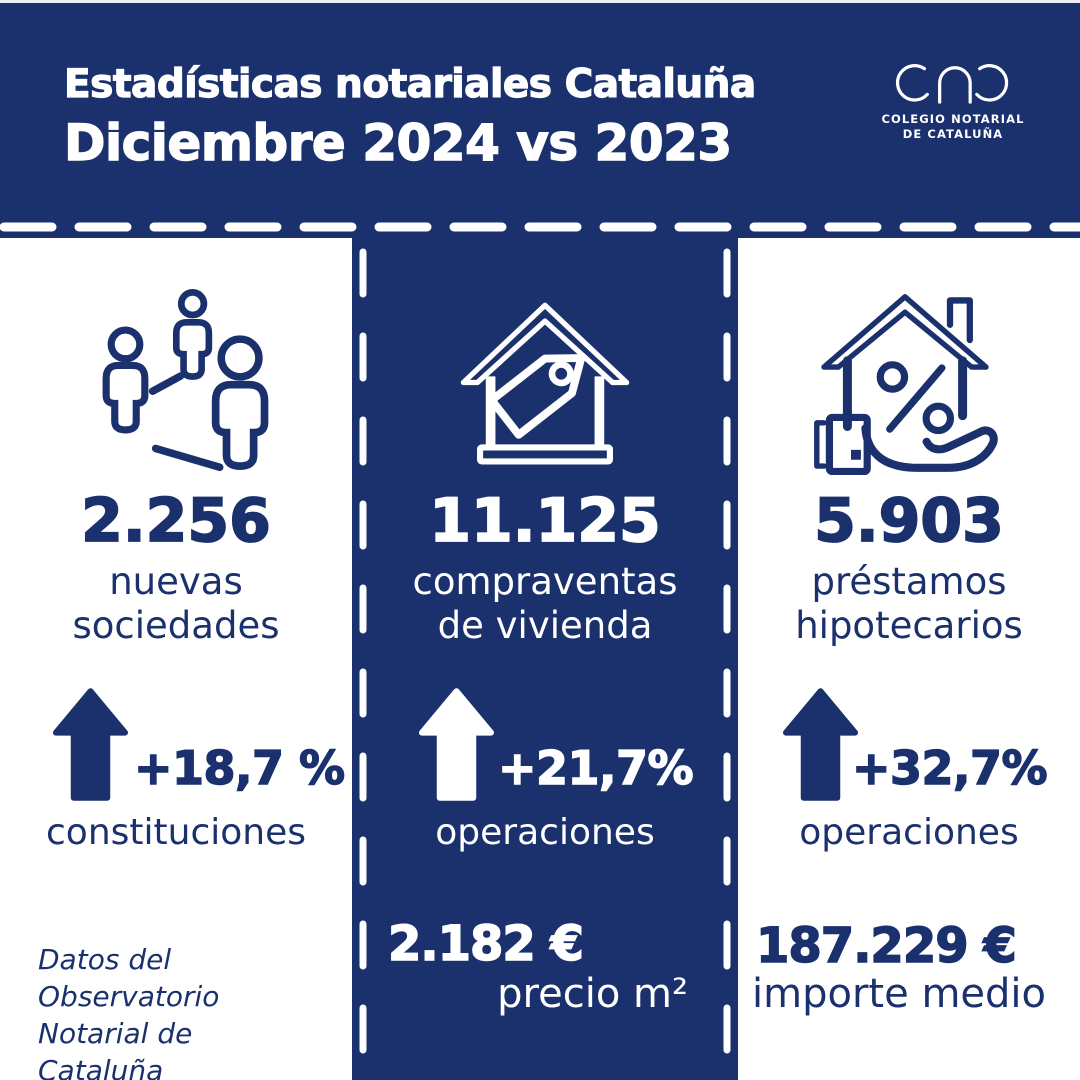 This screenshot has width=1080, height=1080. I want to click on footnote-line1: Datos del, so click(105, 959).